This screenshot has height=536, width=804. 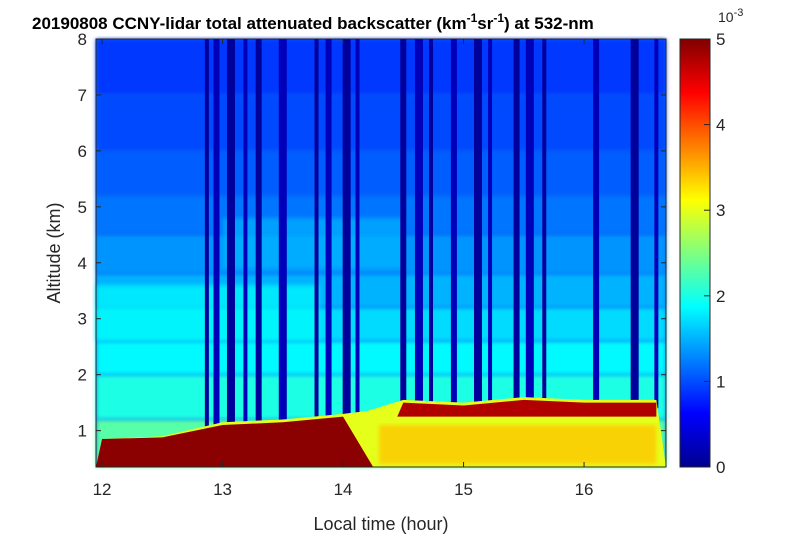 What do you see at coordinates (102, 489) in the screenshot?
I see `x-tick-label: 12` at bounding box center [102, 489].